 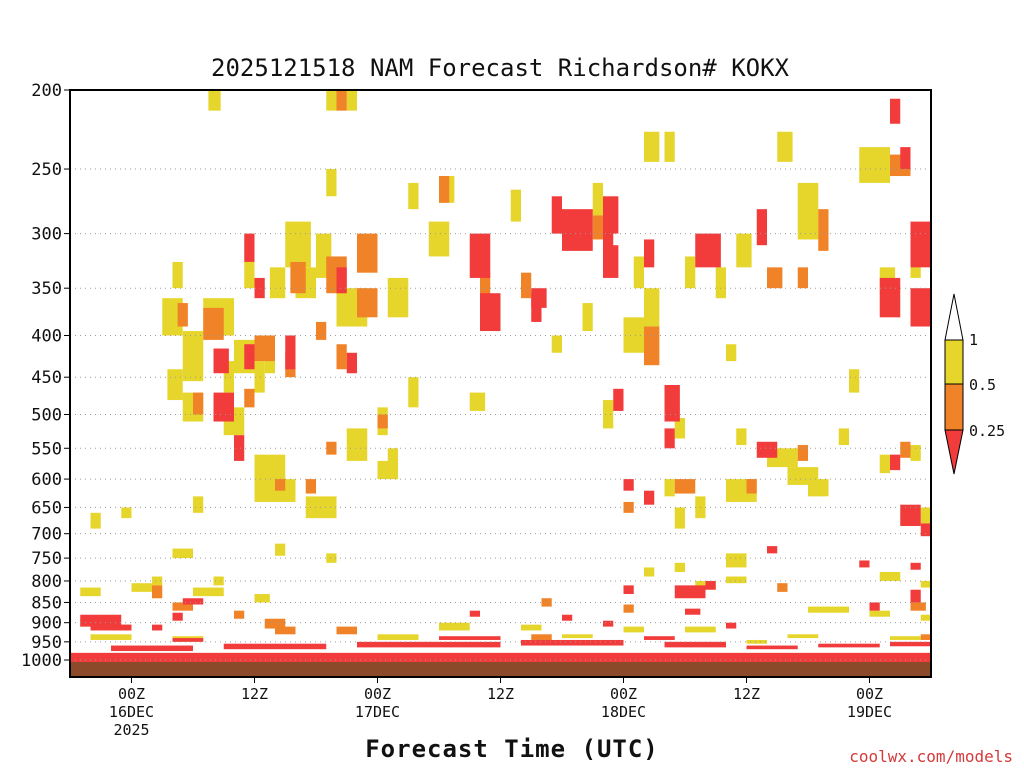 What do you see at coordinates (973, 340) in the screenshot?
I see `colorbar-label: 1` at bounding box center [973, 340].